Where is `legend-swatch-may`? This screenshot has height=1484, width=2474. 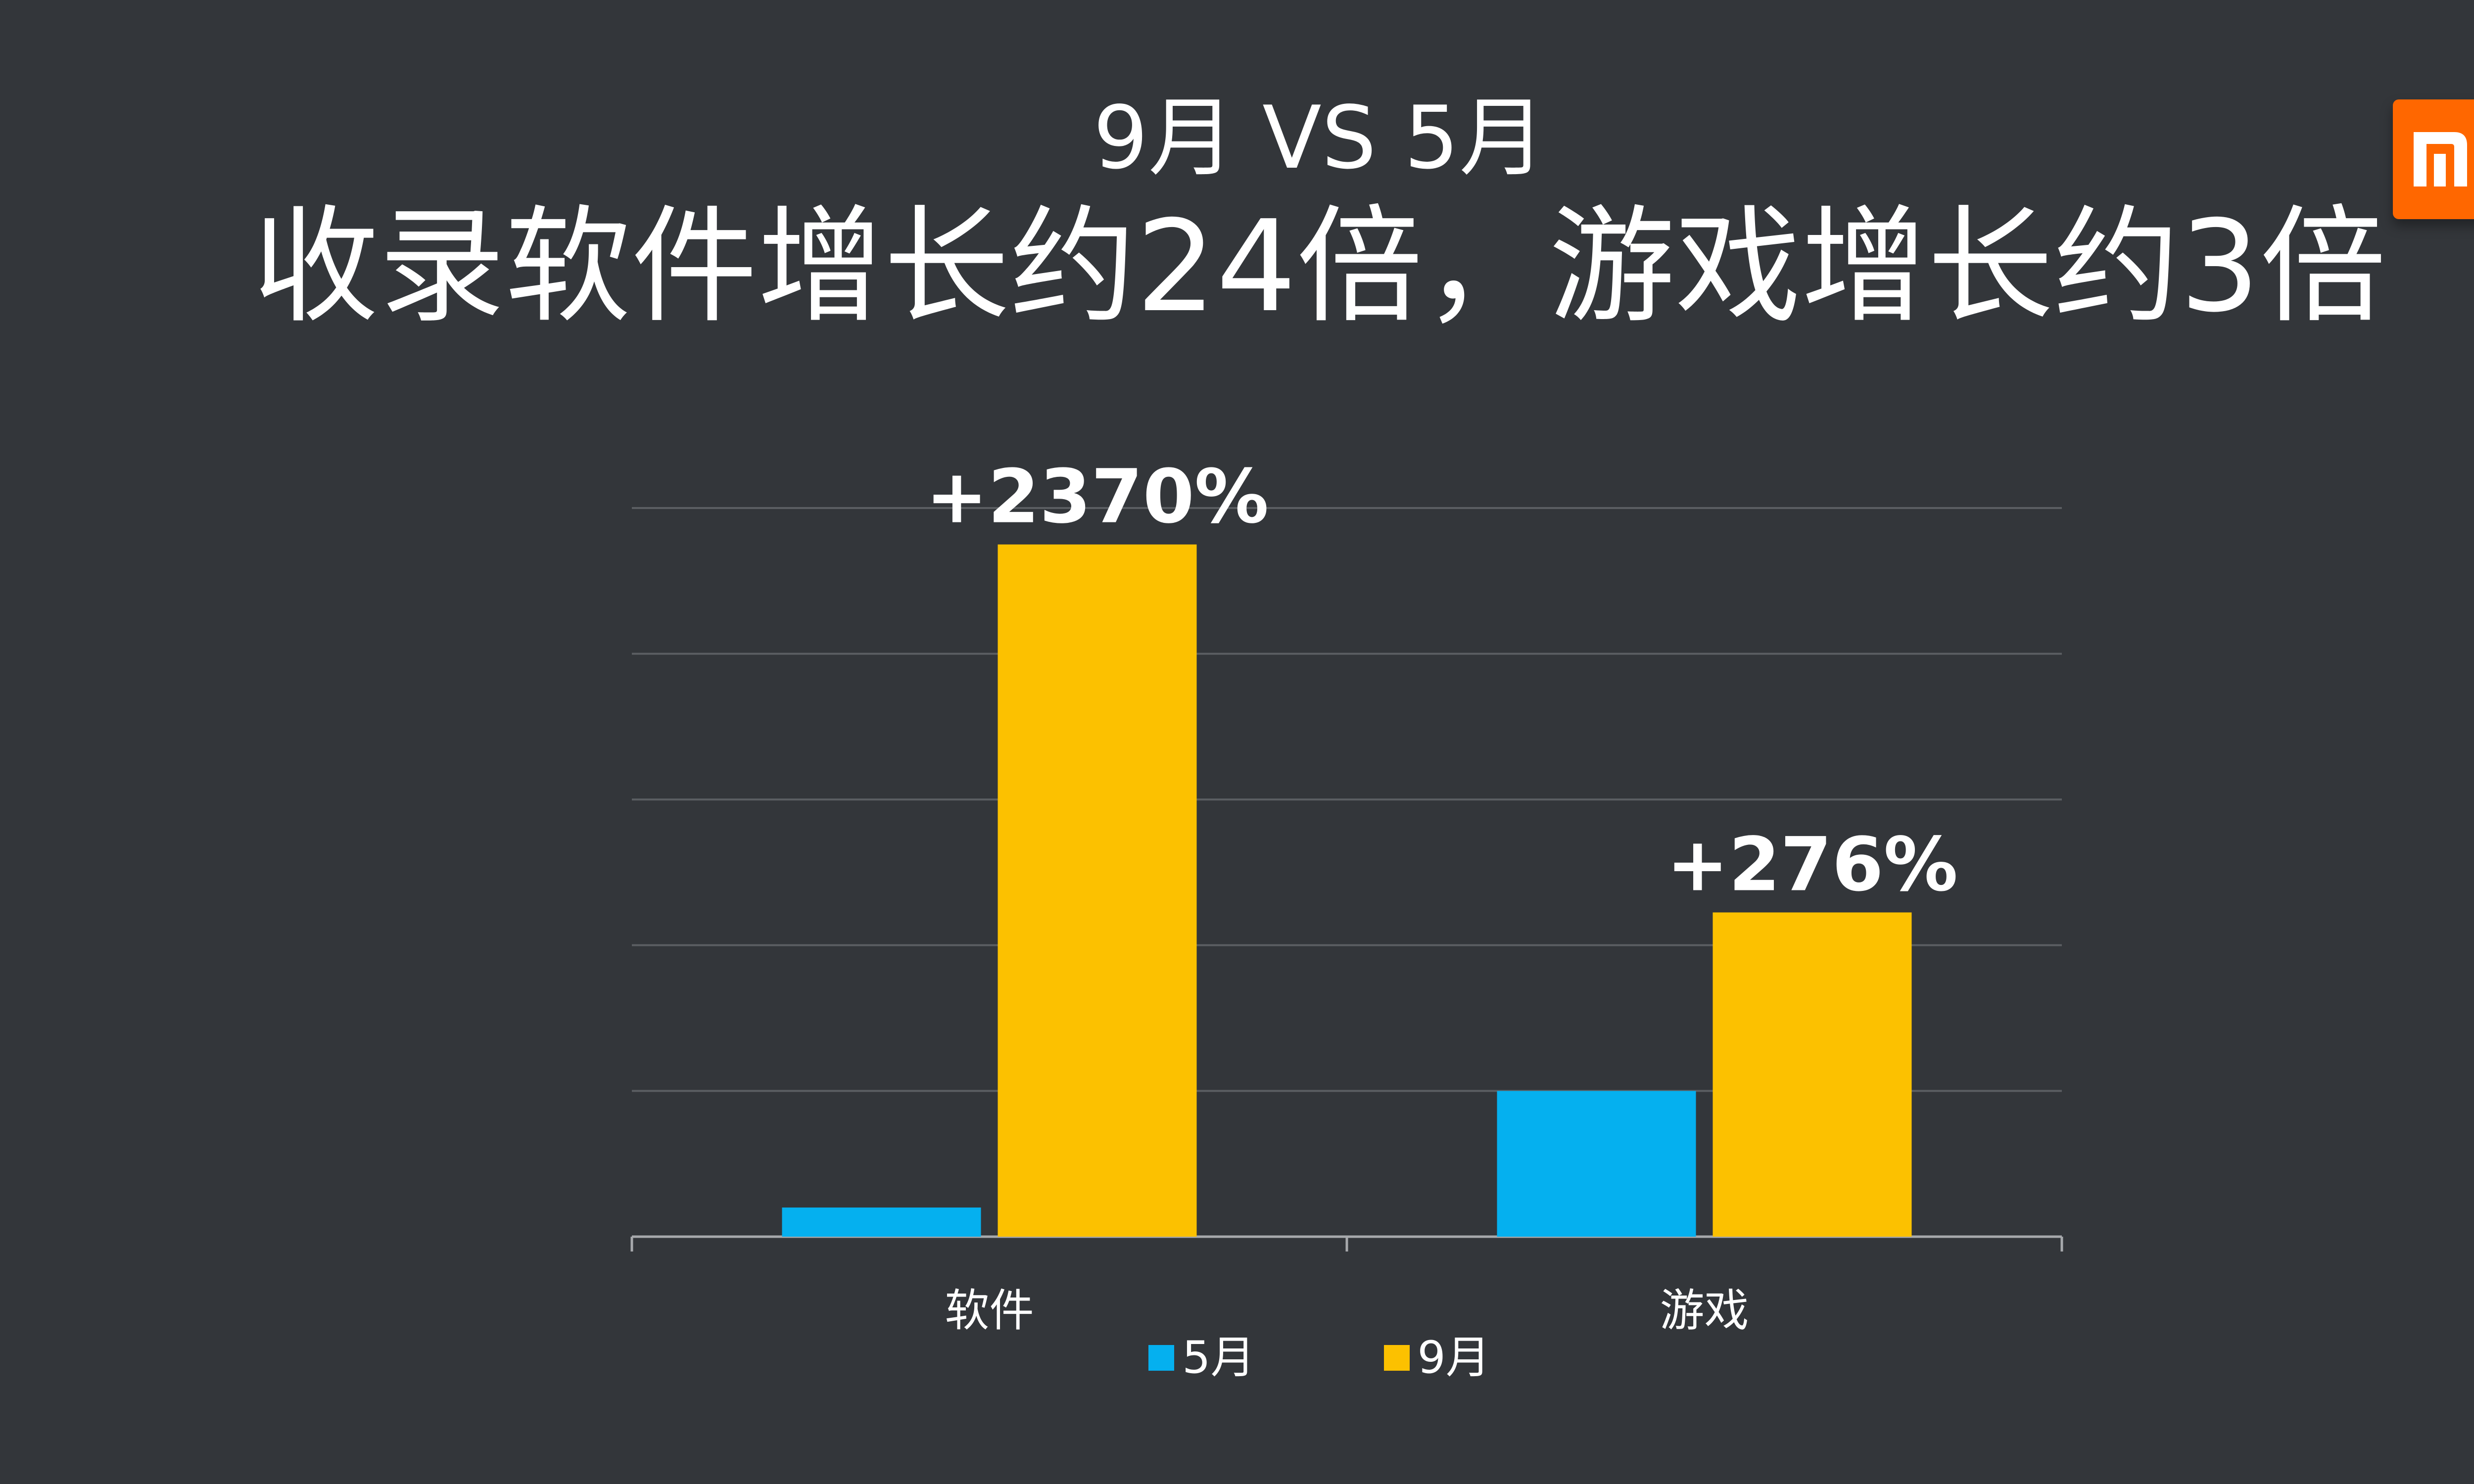
legend-swatch-may is located at coordinates (1161, 1358).